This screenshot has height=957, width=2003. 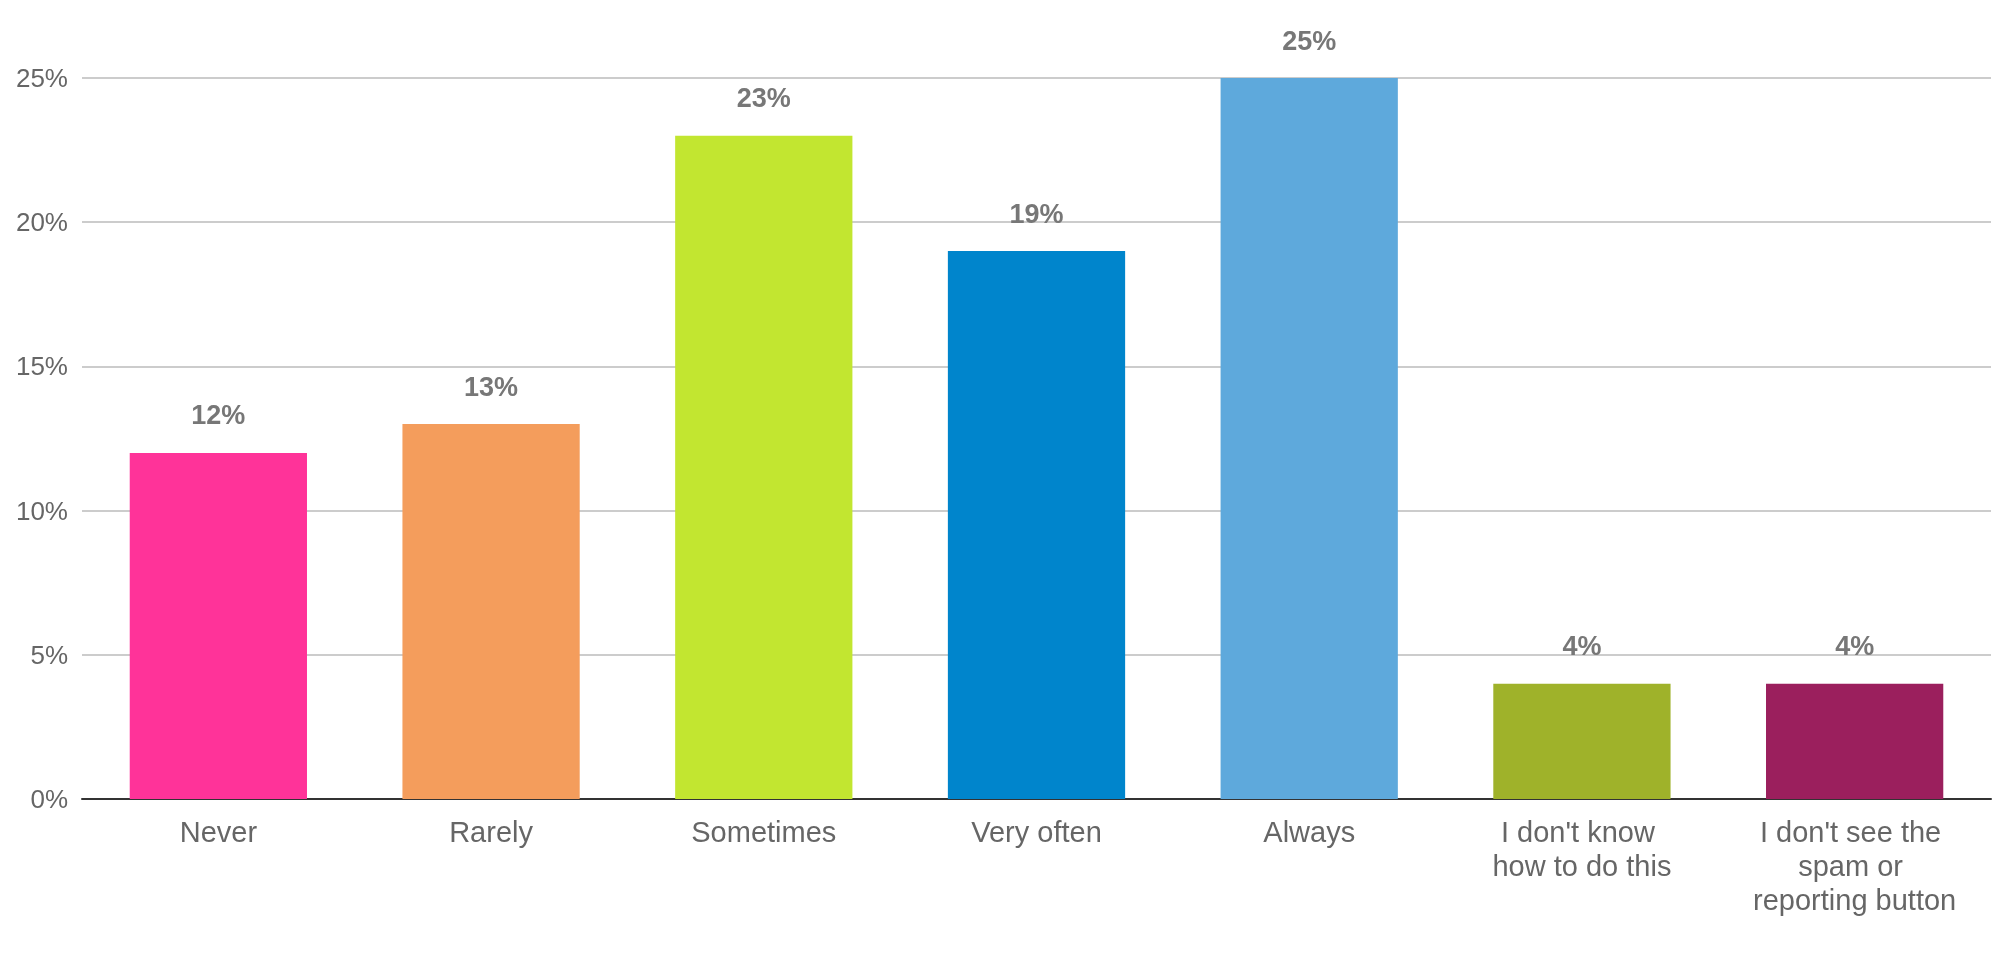 I want to click on data-label: 25%, so click(x=1309, y=40).